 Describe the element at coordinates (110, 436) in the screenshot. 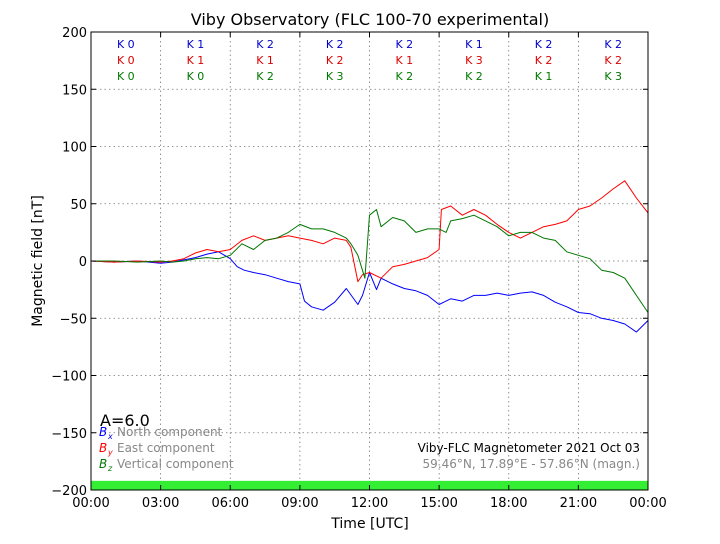

I see `legend-subscript: x` at that location.